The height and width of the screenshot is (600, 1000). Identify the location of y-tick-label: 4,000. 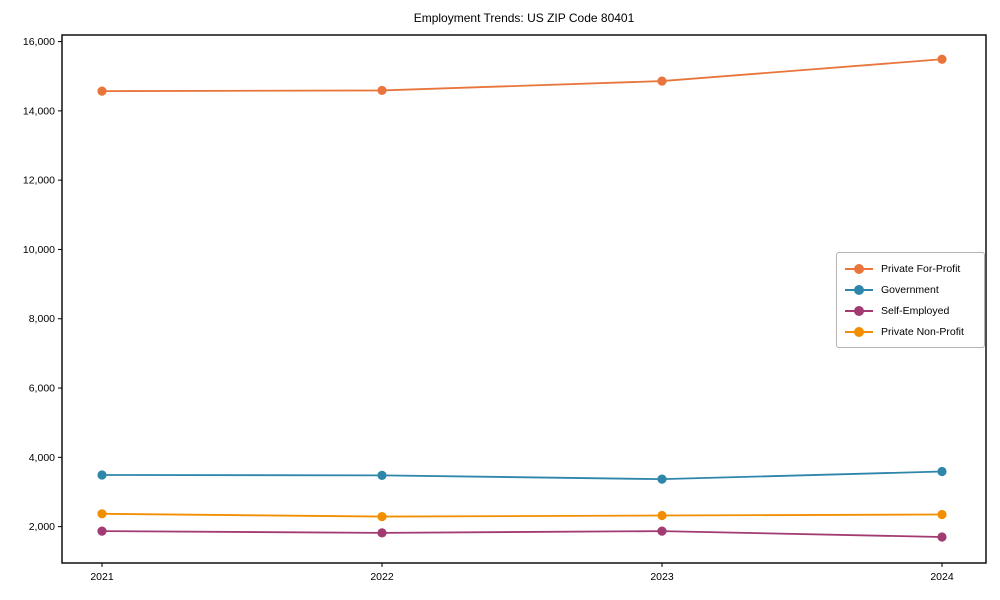
(42, 458).